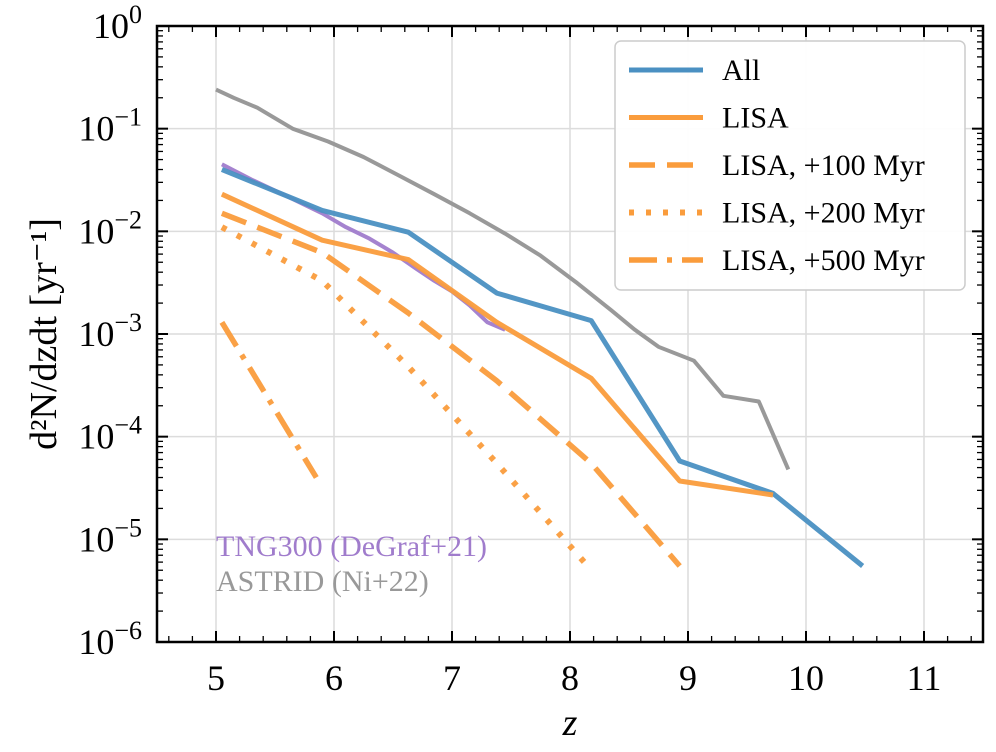  What do you see at coordinates (110, 434) in the screenshot?
I see `y-tick-label: 10⁻⁴` at bounding box center [110, 434].